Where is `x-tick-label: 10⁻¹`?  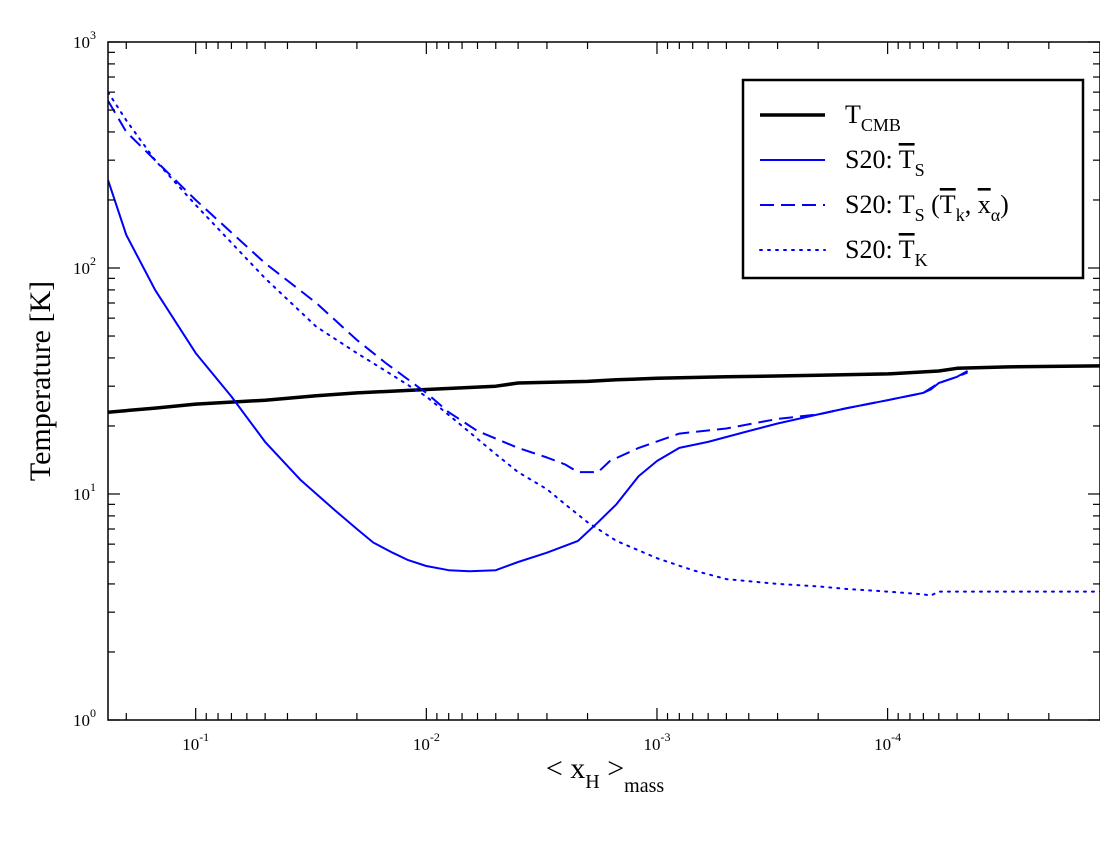
x-tick-label: 10⁻¹ is located at coordinates (195, 742).